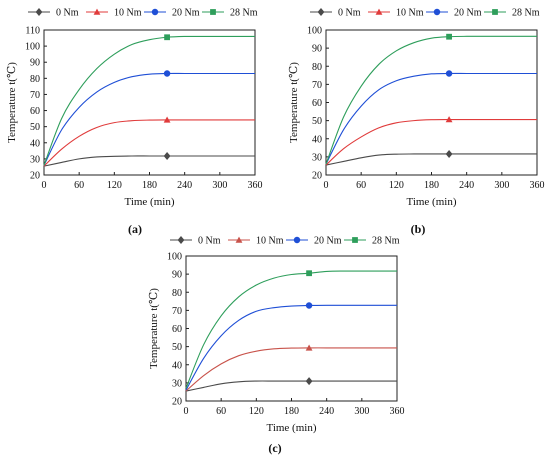 Image resolution: width=550 pixels, height=461 pixels. Describe the element at coordinates (317, 121) in the screenshot. I see `y-tick-label: 50` at that location.